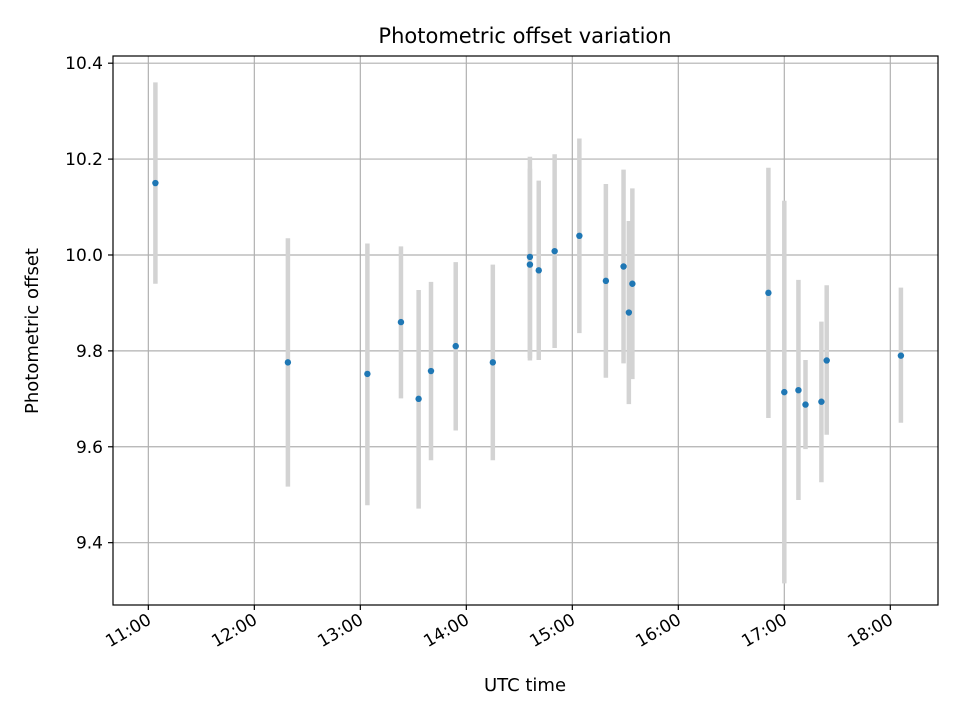 The image size is (960, 720). Describe the element at coordinates (84, 160) in the screenshot. I see `y-tick-label: 10.2` at that location.